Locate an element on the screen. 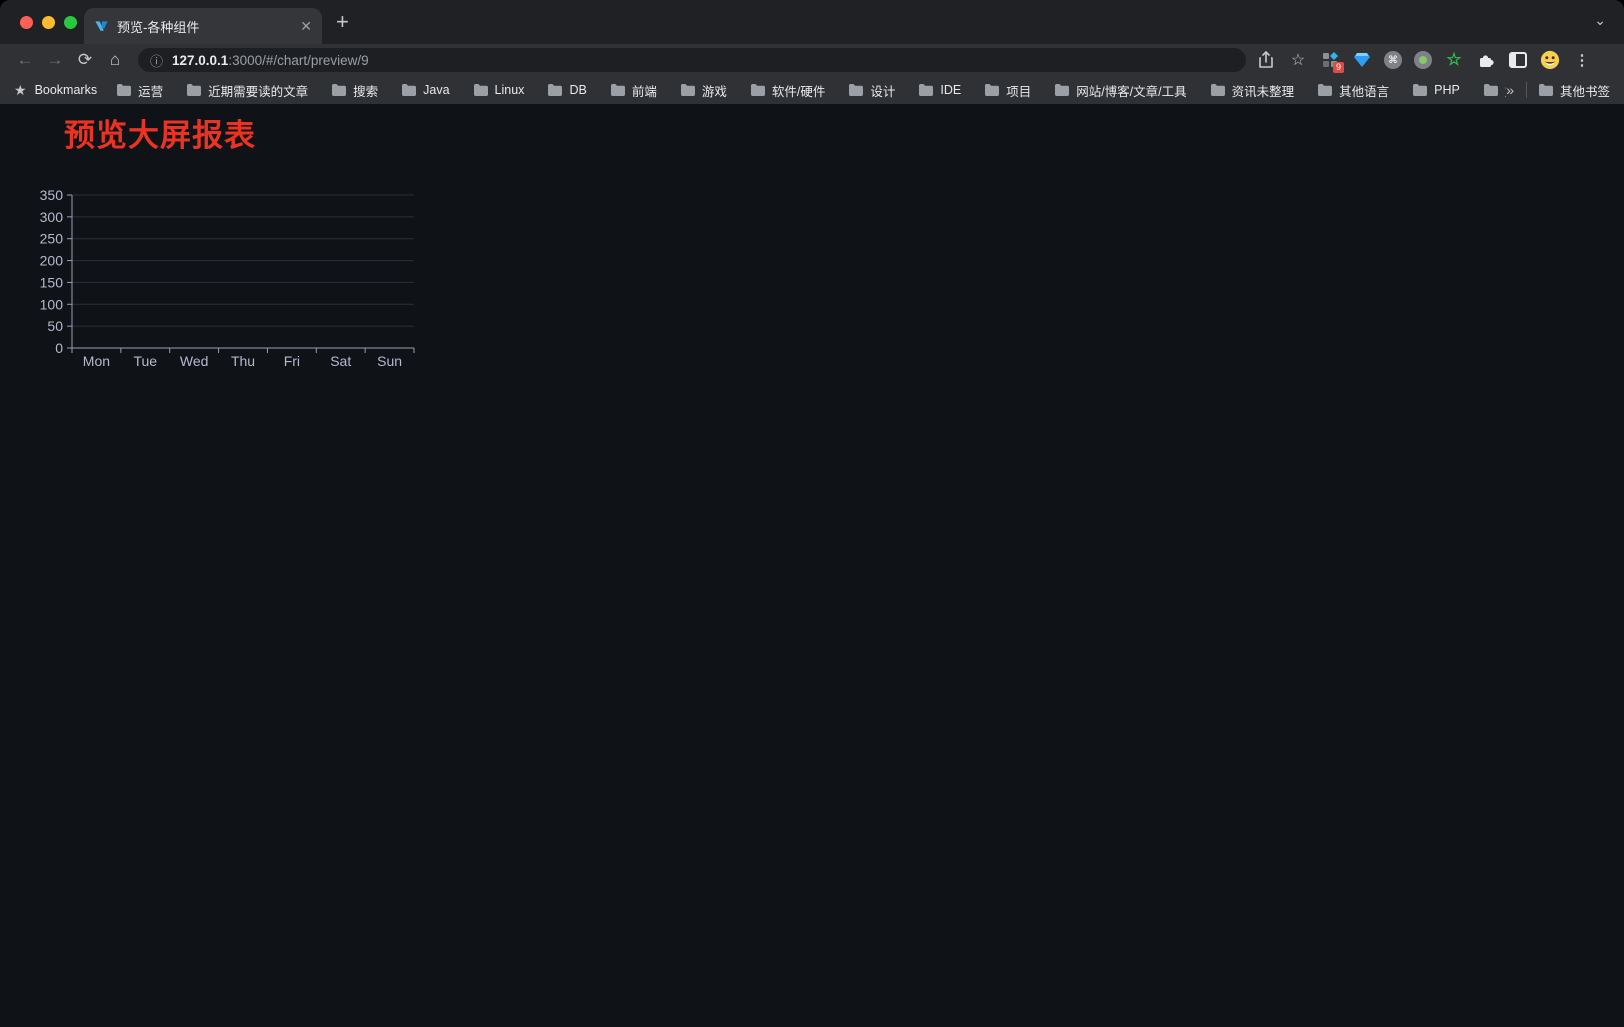 This screenshot has height=1027, width=1624. bookmarks-separator is located at coordinates (1526, 90).